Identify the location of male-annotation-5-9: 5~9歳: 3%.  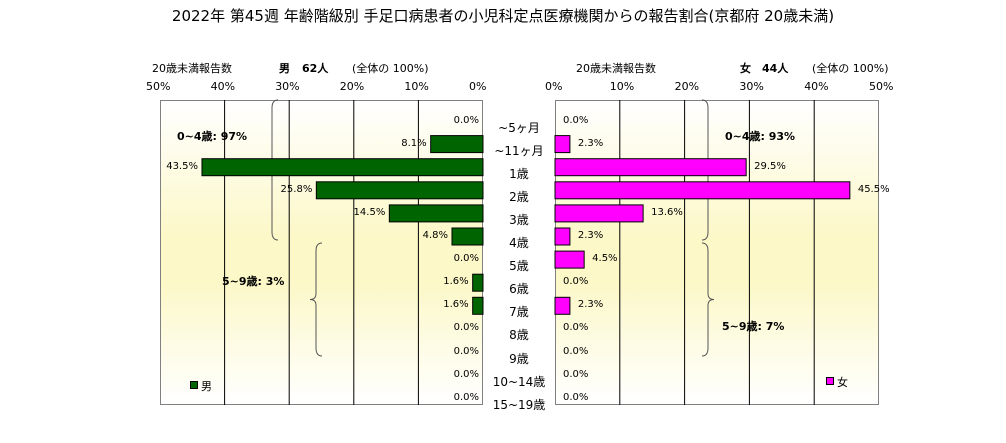
(253, 281).